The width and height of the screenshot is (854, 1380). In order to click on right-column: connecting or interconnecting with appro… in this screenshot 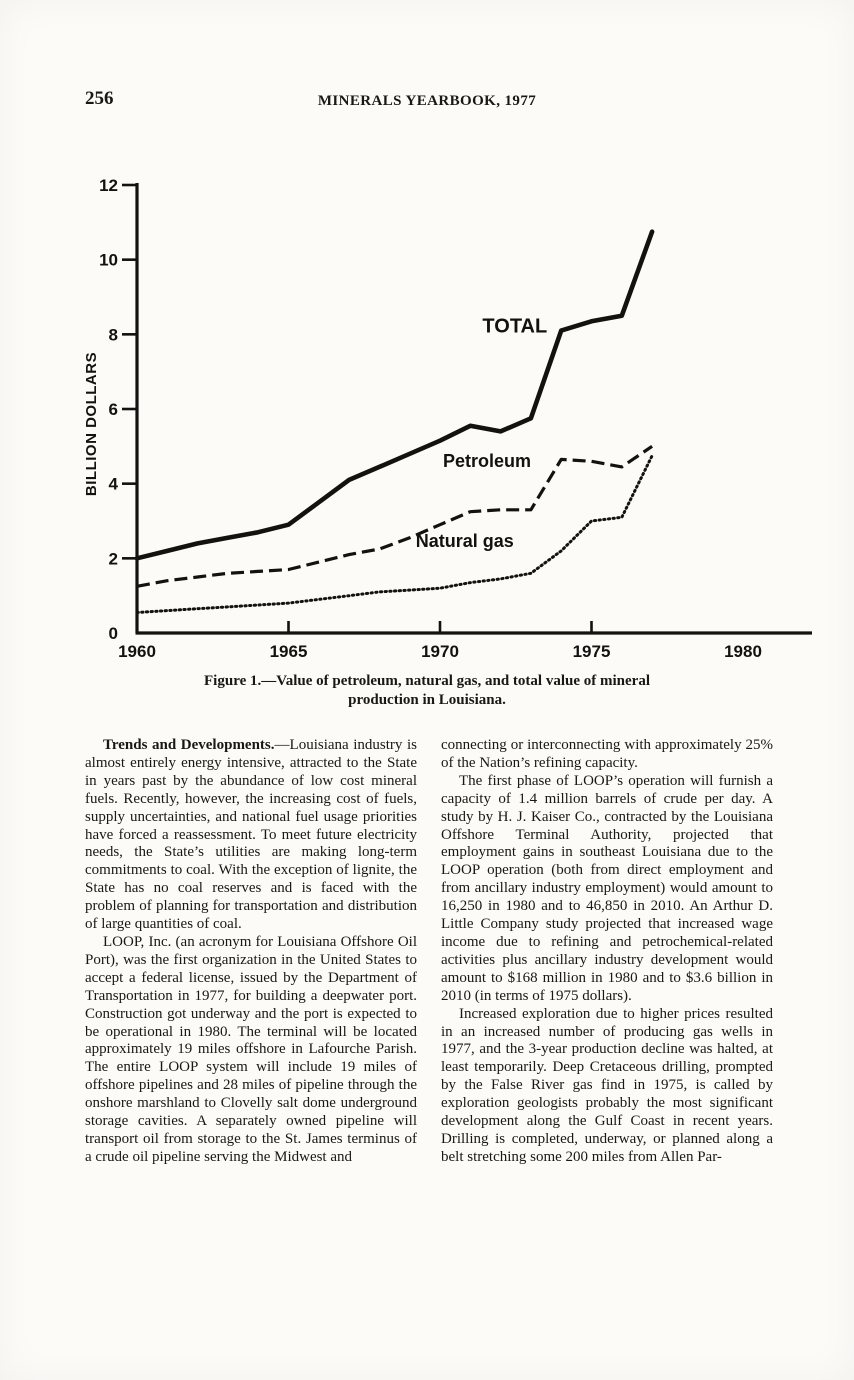, I will do `click(607, 952)`.